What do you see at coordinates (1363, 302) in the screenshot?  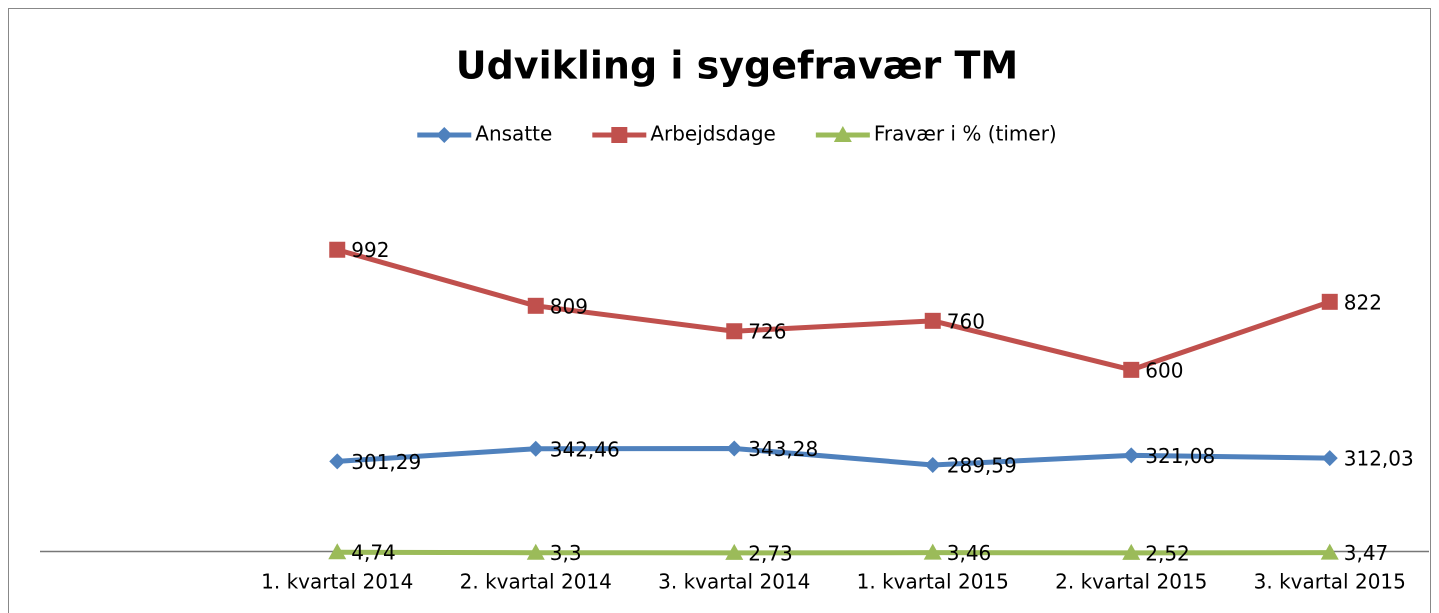 I see `data-label: 822` at bounding box center [1363, 302].